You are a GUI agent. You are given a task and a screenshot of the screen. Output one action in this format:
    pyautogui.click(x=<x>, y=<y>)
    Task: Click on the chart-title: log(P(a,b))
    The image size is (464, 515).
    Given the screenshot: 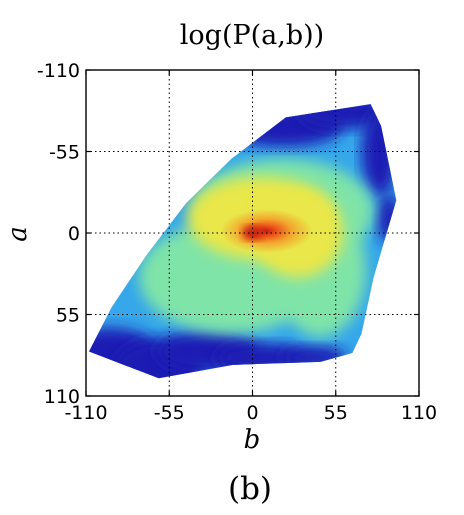 What is the action you would take?
    pyautogui.click(x=252, y=35)
    